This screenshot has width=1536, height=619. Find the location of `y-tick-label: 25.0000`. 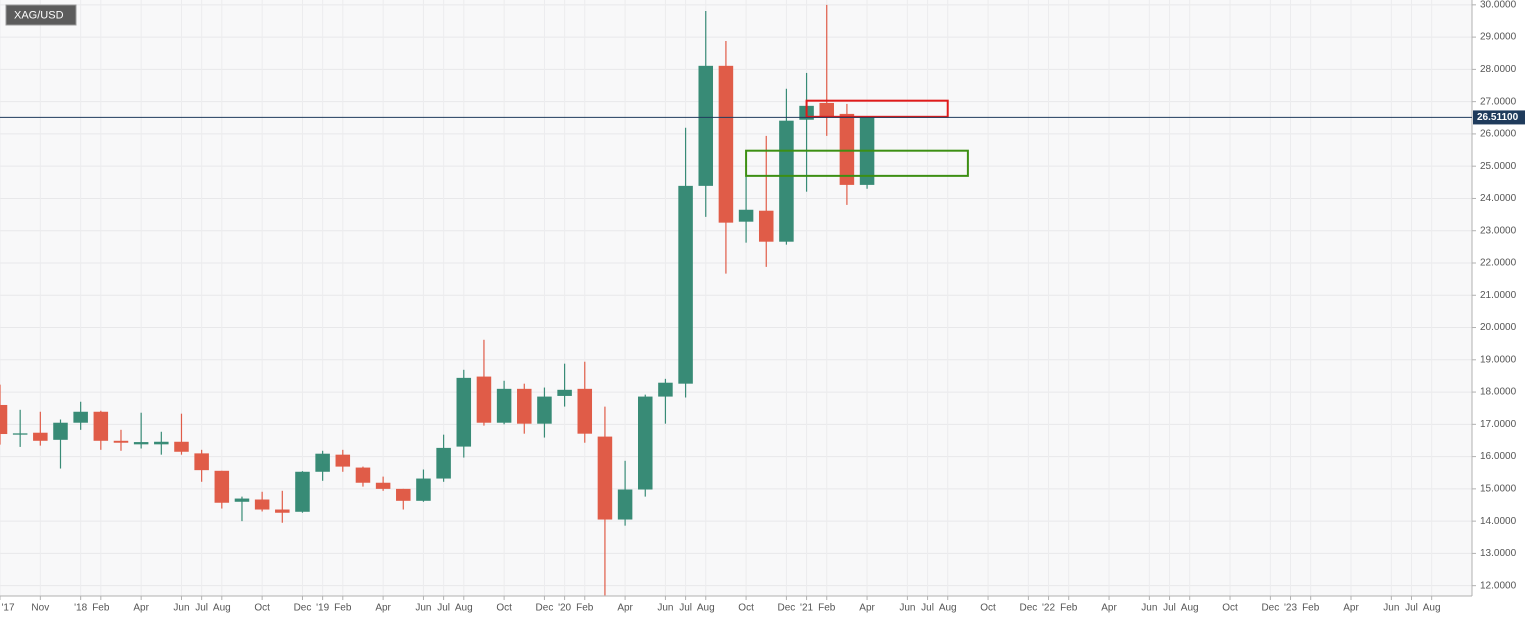

y-tick-label: 25.0000 is located at coordinates (1498, 166).